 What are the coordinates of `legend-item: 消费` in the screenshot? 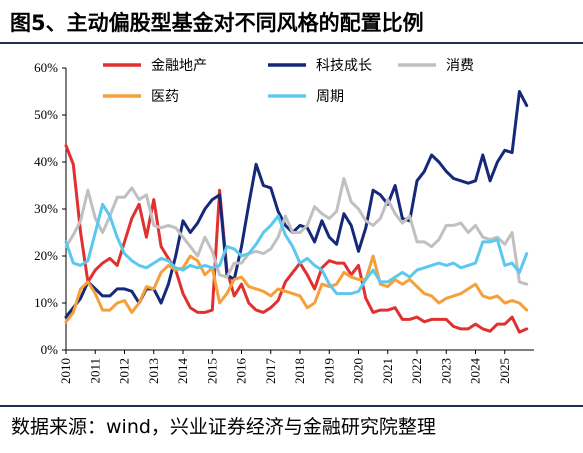 It's located at (436, 66).